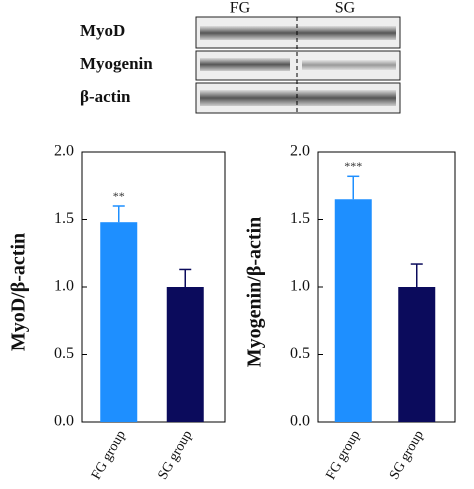 The image size is (474, 489). What do you see at coordinates (102, 30) in the screenshot?
I see `row-label: MyoD` at bounding box center [102, 30].